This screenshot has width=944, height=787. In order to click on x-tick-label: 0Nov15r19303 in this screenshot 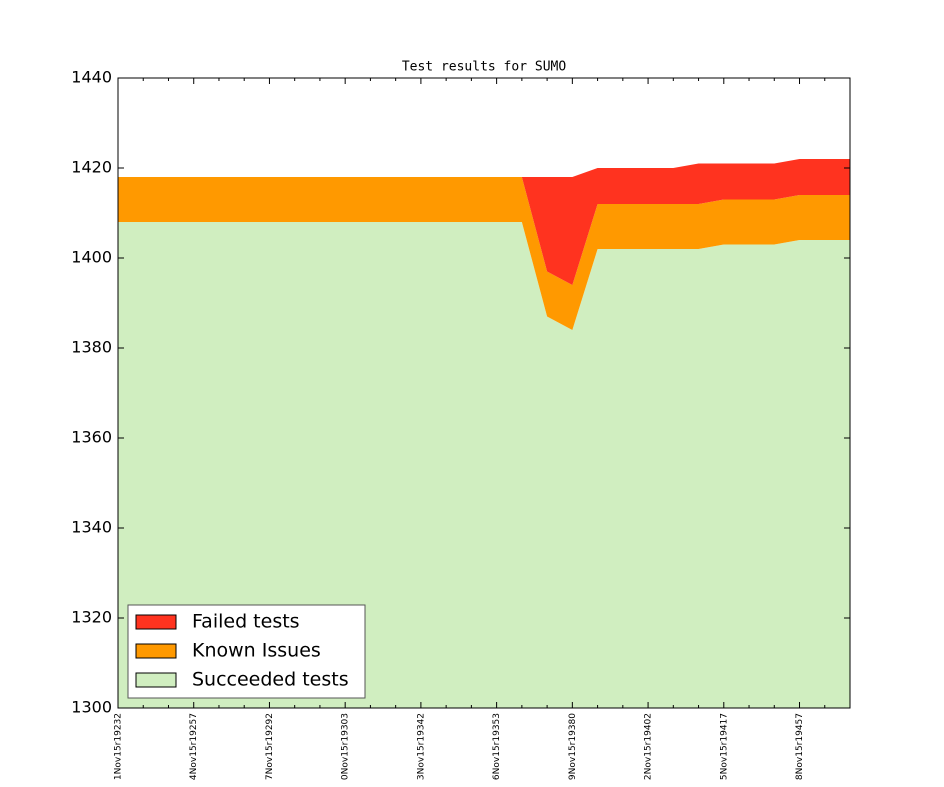, I will do `click(346, 746)`.